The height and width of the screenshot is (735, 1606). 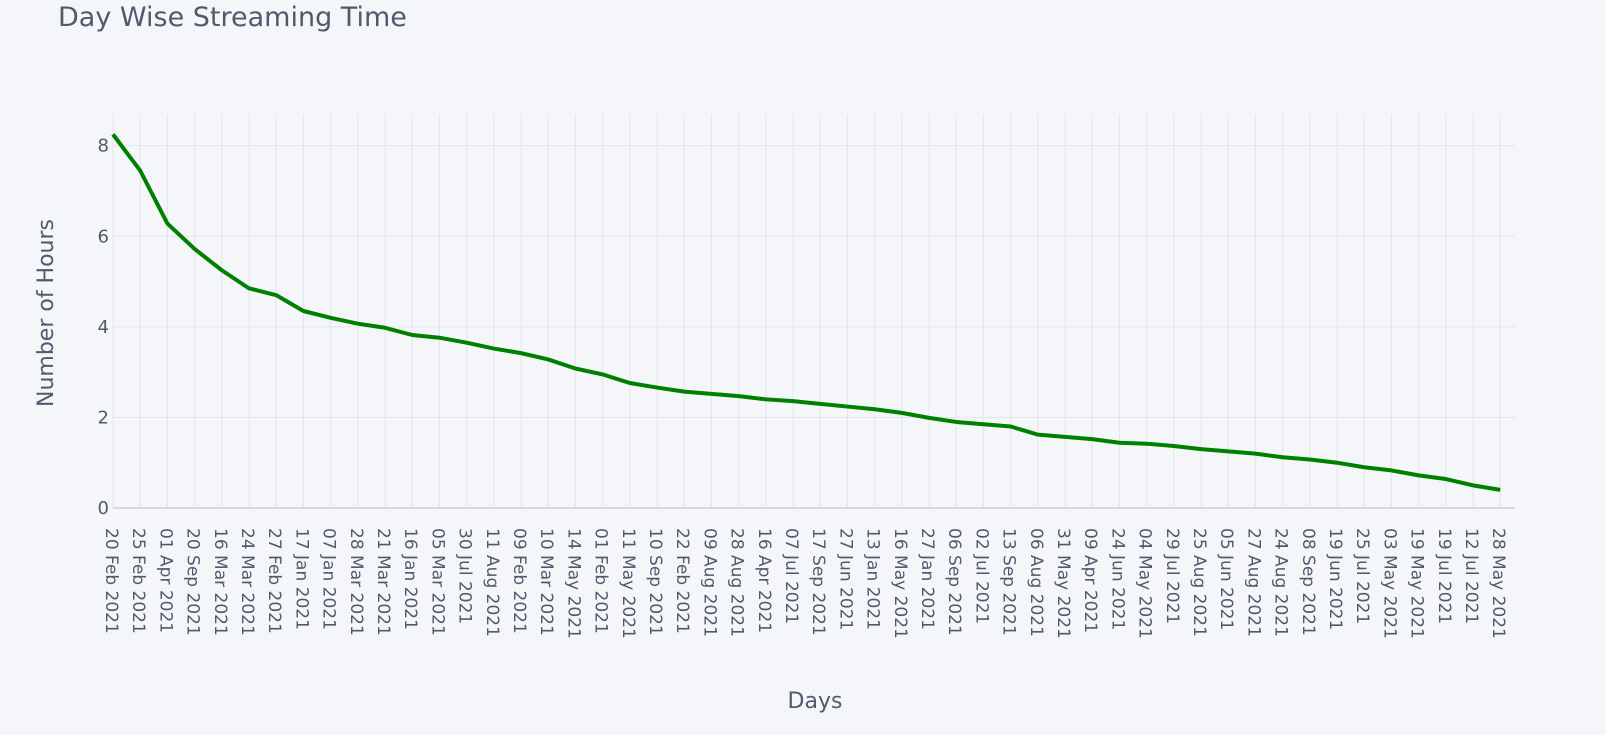 I want to click on x-tick-label: 08 Sep 2021, so click(x=1308, y=582).